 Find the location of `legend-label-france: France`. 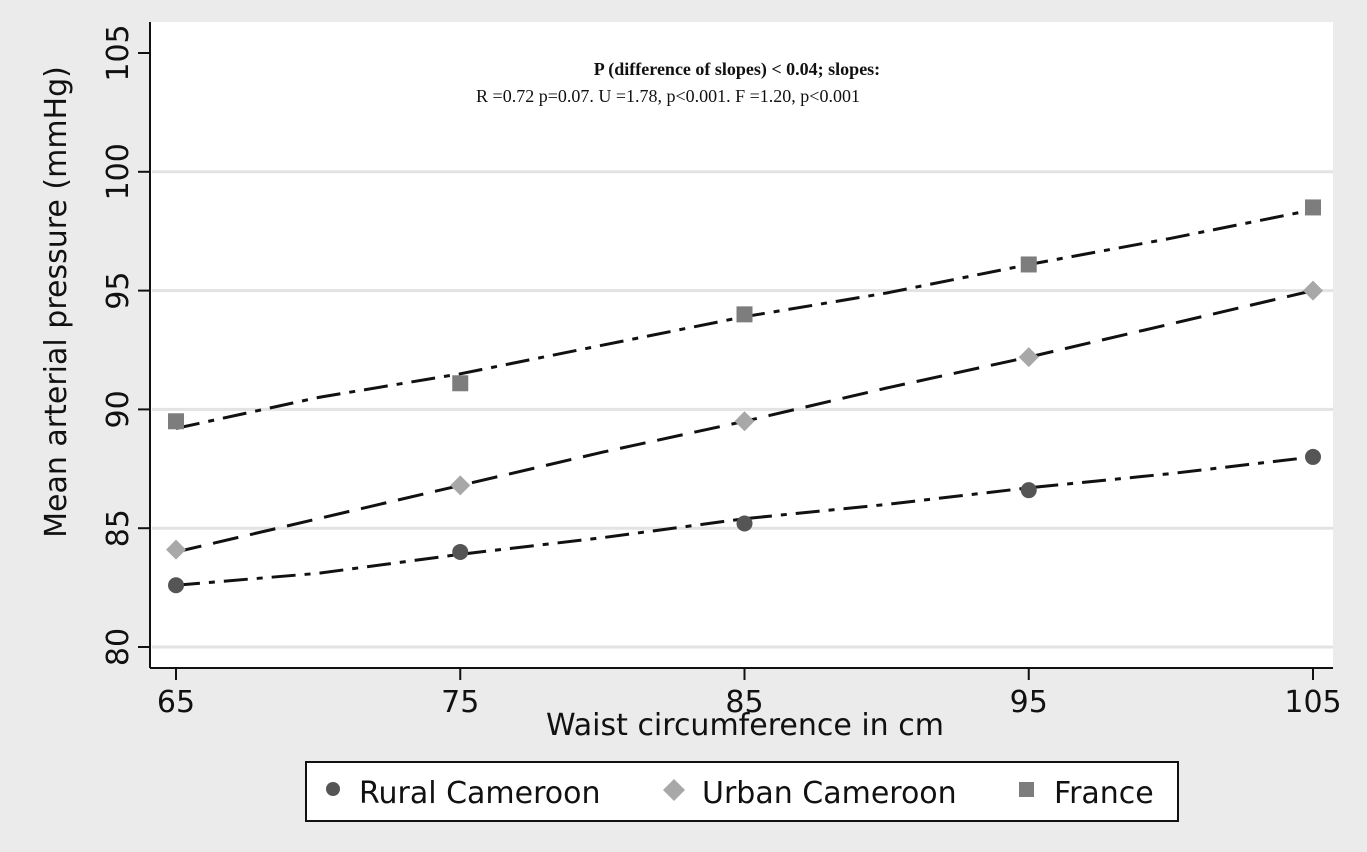

legend-label-france: France is located at coordinates (1104, 793).